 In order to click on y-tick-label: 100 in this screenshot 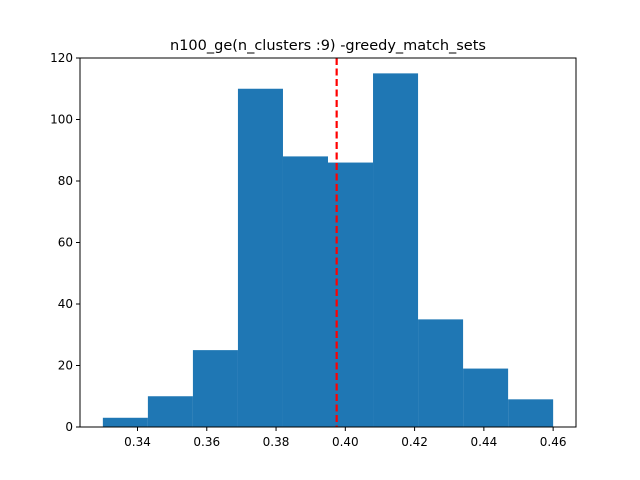, I will do `click(61, 120)`.